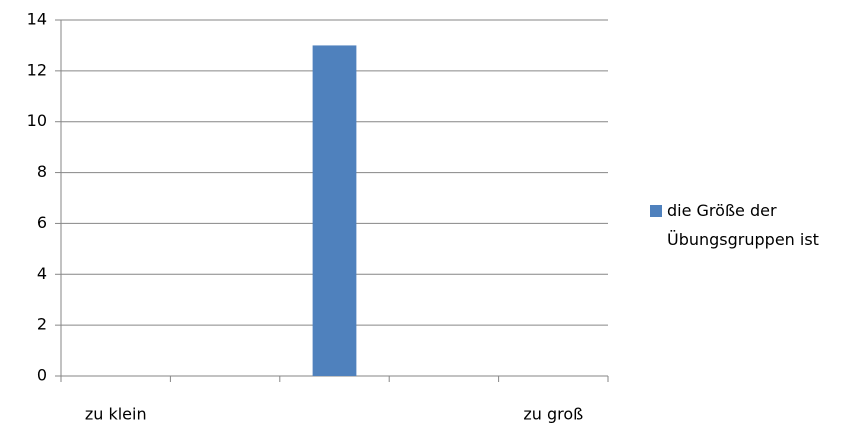 Image resolution: width=864 pixels, height=433 pixels. What do you see at coordinates (42, 273) in the screenshot?
I see `y-tick-label: 4` at bounding box center [42, 273].